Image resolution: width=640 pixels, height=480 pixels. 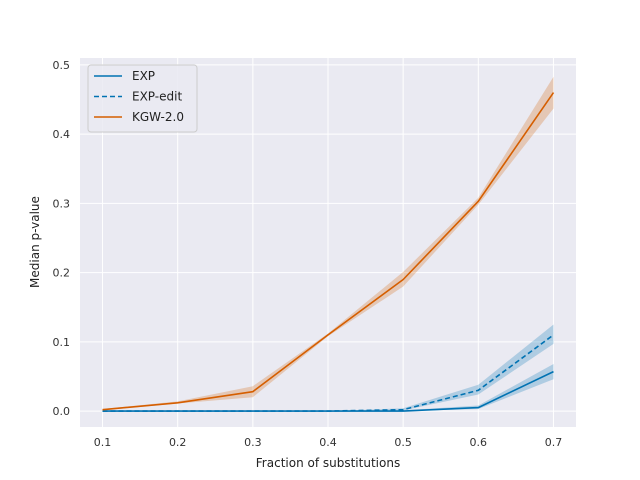 What do you see at coordinates (62, 342) in the screenshot?
I see `y-tick-label: 0.1` at bounding box center [62, 342].